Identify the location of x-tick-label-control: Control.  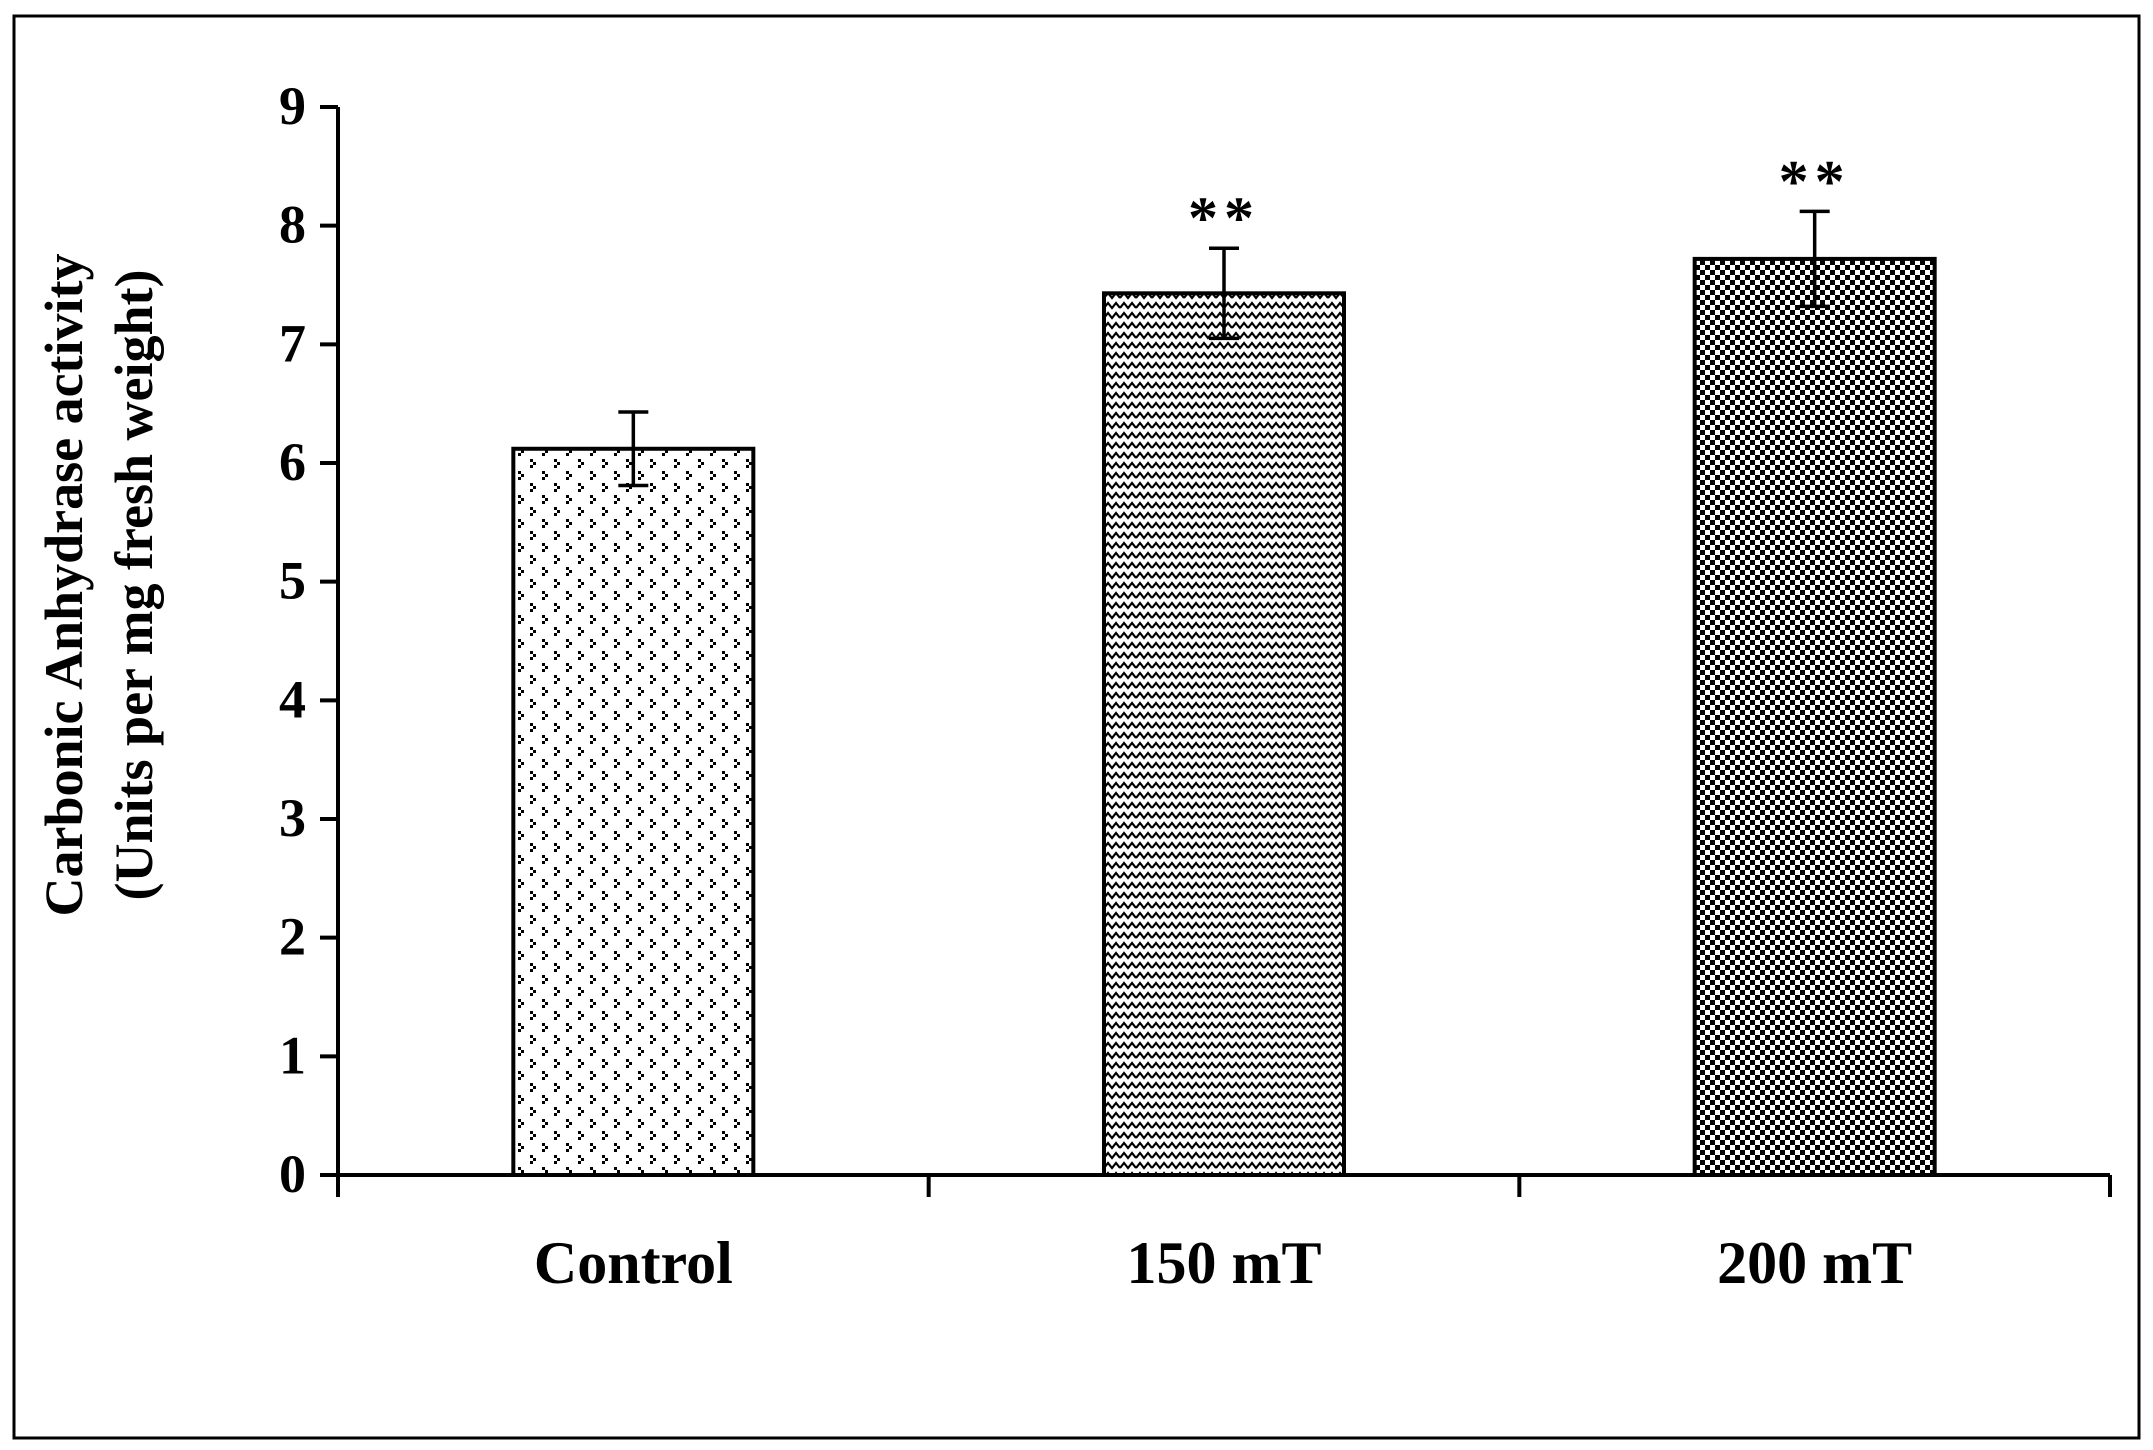
(633, 1263).